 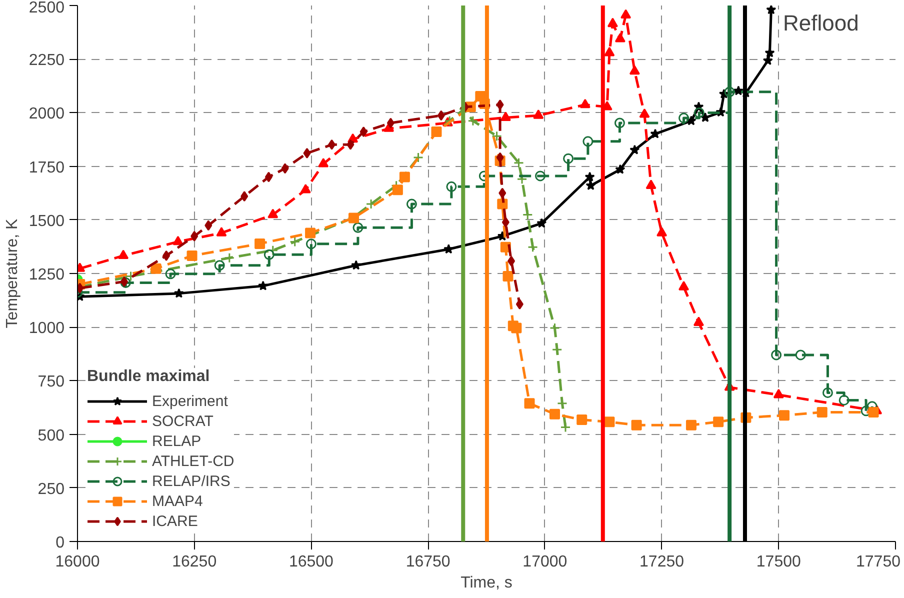 I want to click on y-tick-label: 2500, so click(x=46, y=8).